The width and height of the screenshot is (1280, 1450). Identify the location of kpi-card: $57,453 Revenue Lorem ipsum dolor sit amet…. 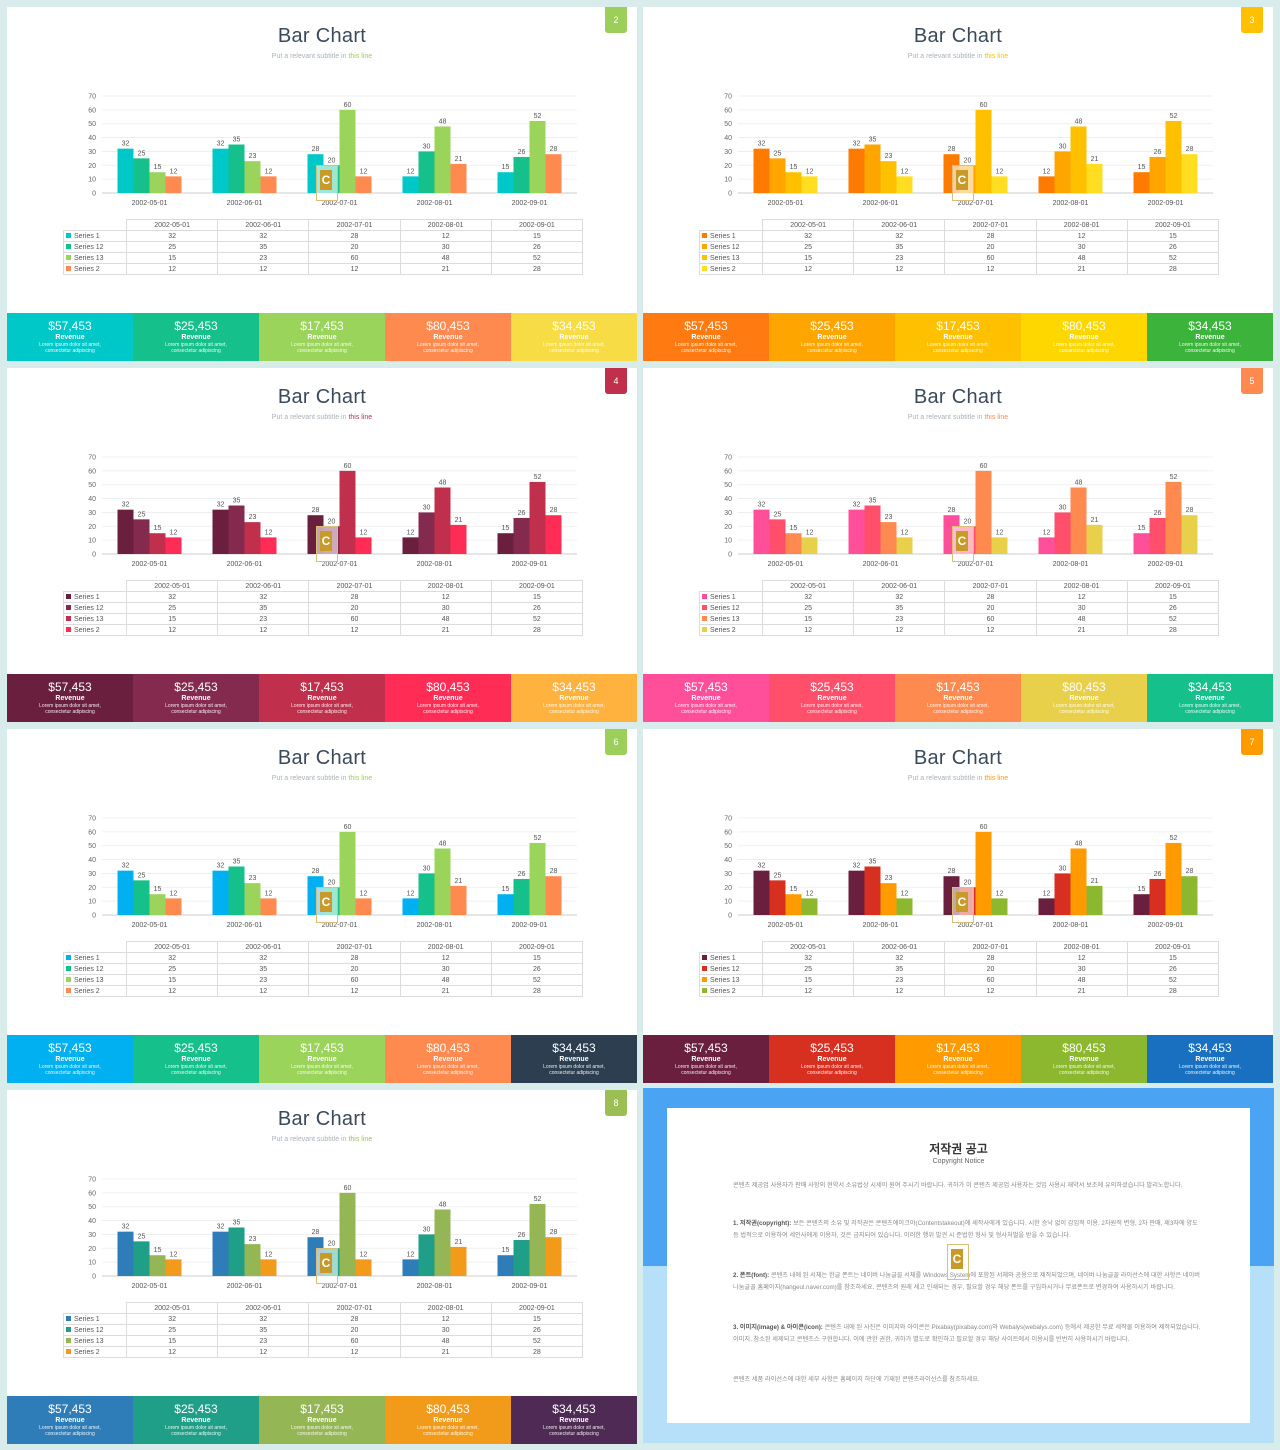
(70, 1059).